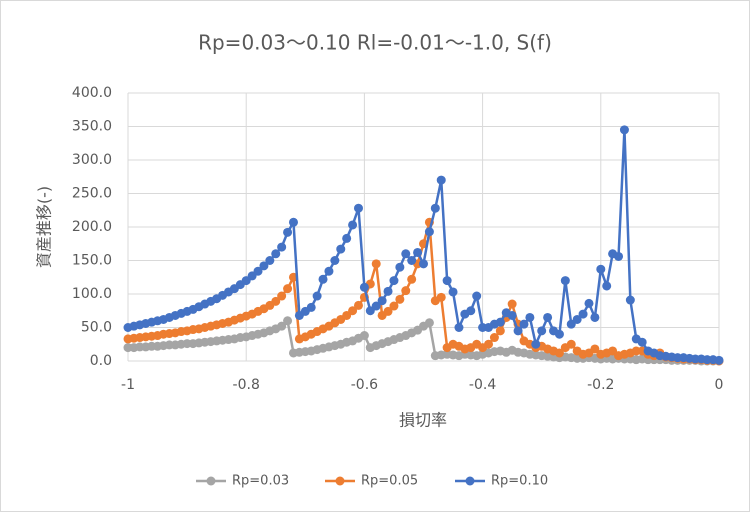 The image size is (750, 512). What do you see at coordinates (92, 261) in the screenshot?
I see `y-tick-label: 150.0` at bounding box center [92, 261].